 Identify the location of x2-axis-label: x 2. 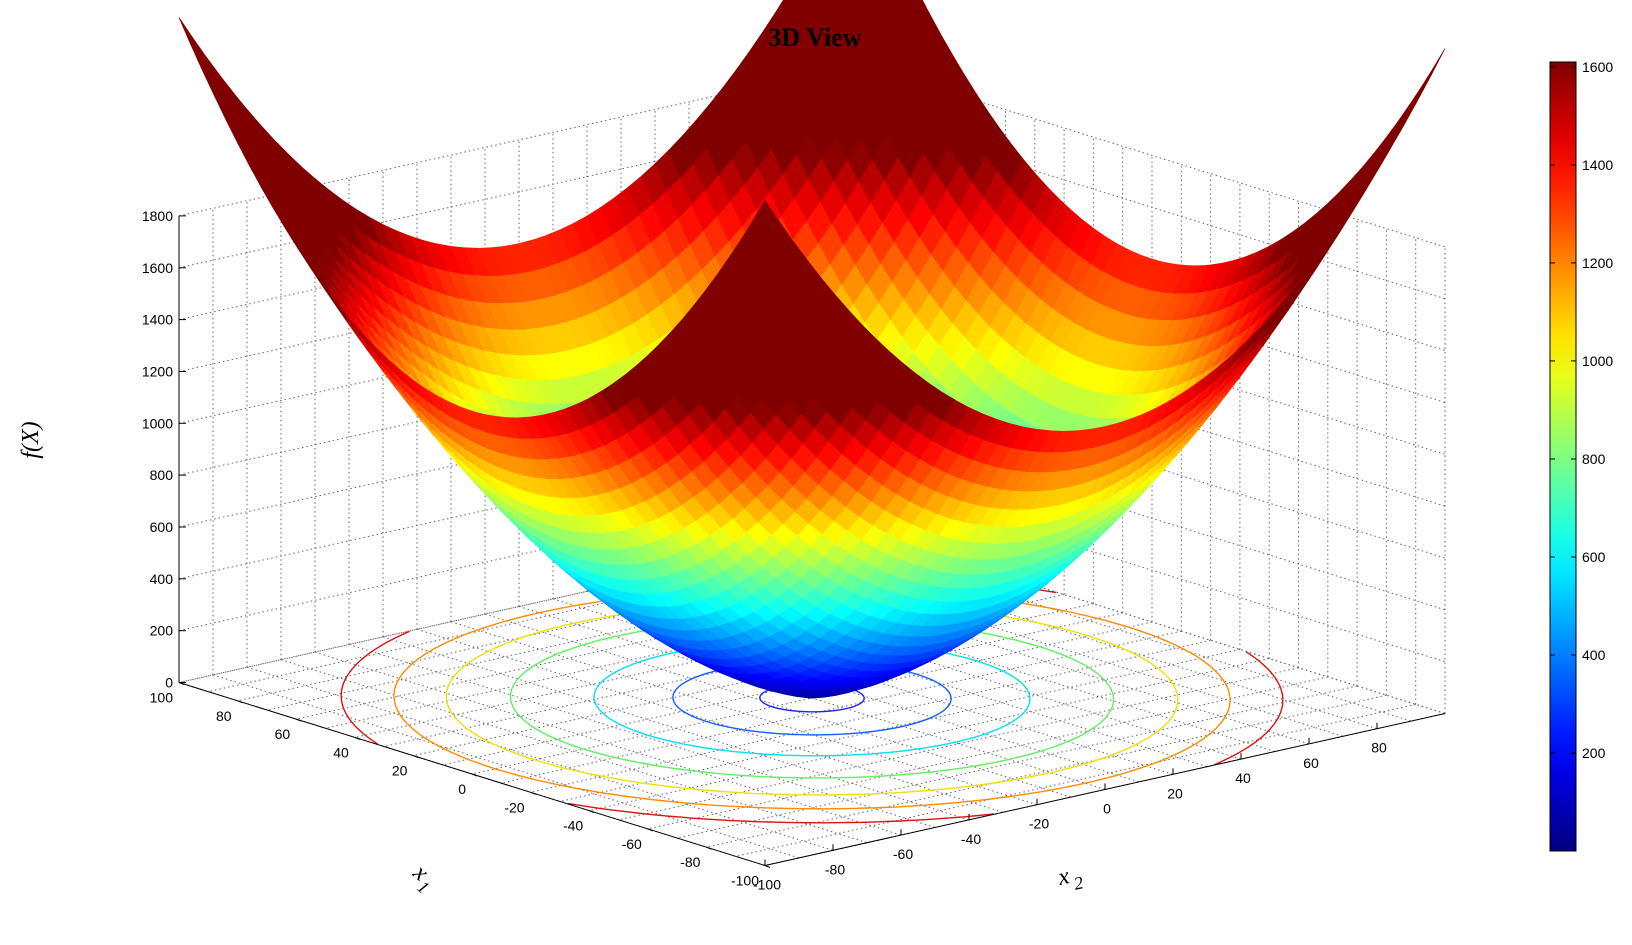
(1070, 878).